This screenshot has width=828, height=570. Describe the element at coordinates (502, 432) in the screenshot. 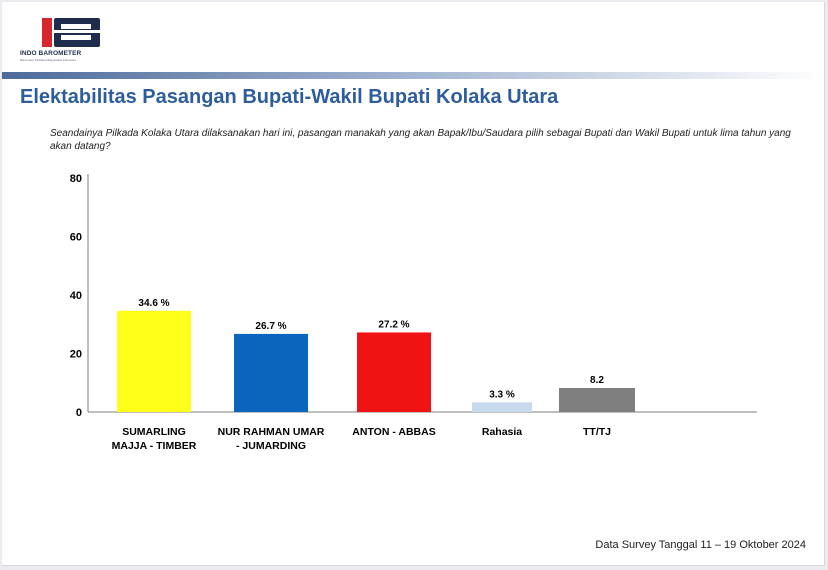

I see `category-label: Rahasia` at that location.